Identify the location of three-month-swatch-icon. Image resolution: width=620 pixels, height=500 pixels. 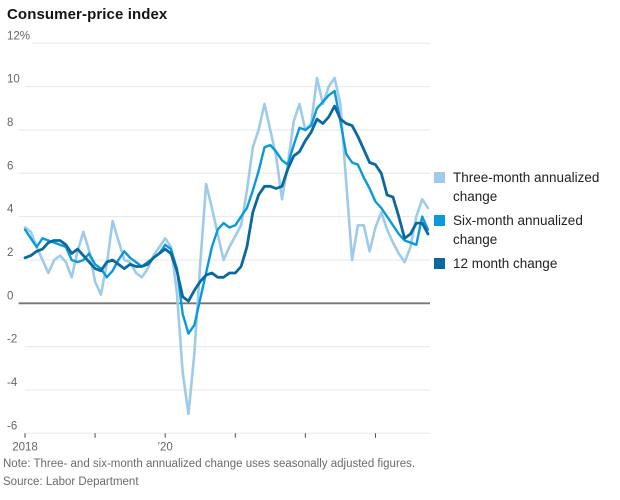
(439, 177).